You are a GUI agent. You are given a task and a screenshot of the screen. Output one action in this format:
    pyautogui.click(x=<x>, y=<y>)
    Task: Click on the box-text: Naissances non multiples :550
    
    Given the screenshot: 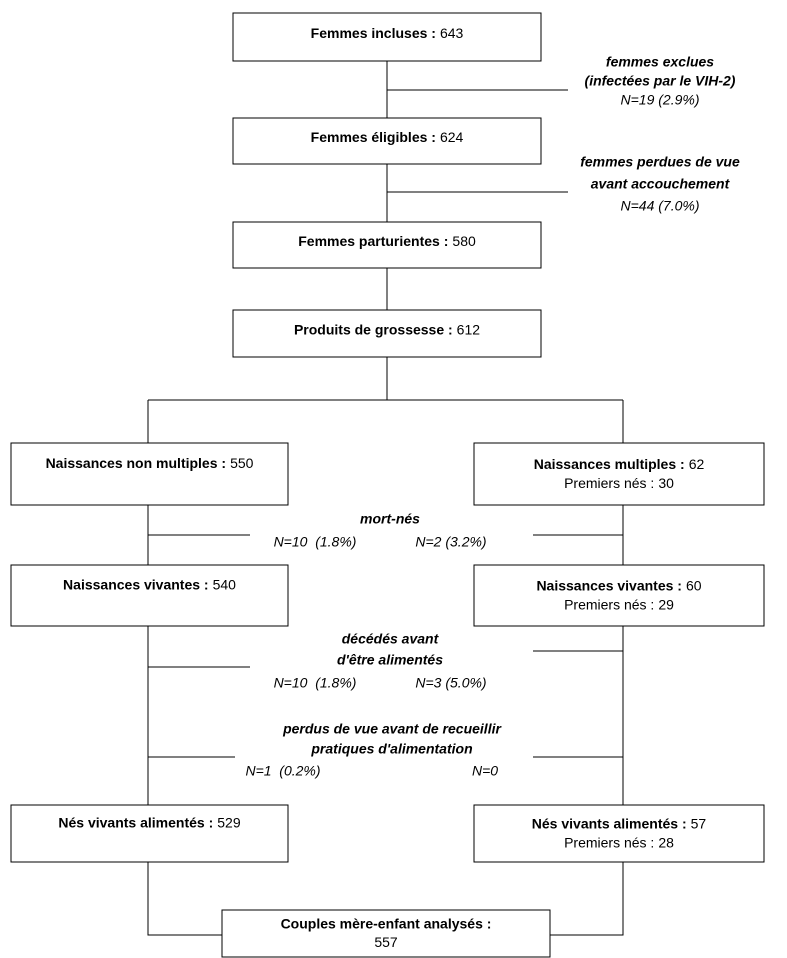 What is the action you would take?
    pyautogui.click(x=150, y=463)
    